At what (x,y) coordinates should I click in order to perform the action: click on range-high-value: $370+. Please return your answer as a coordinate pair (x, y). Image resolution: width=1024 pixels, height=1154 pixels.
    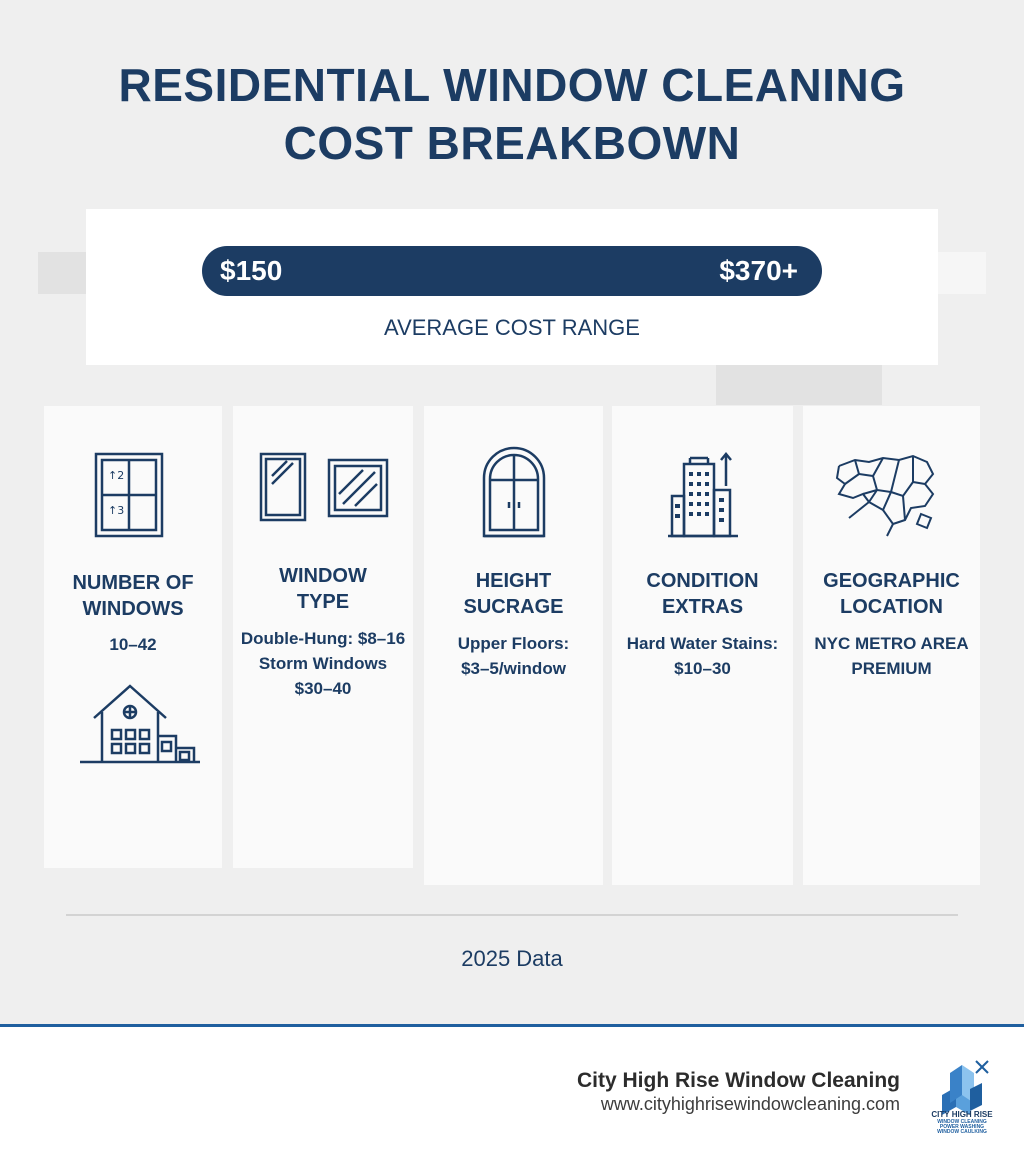
    Looking at the image, I should click on (758, 270).